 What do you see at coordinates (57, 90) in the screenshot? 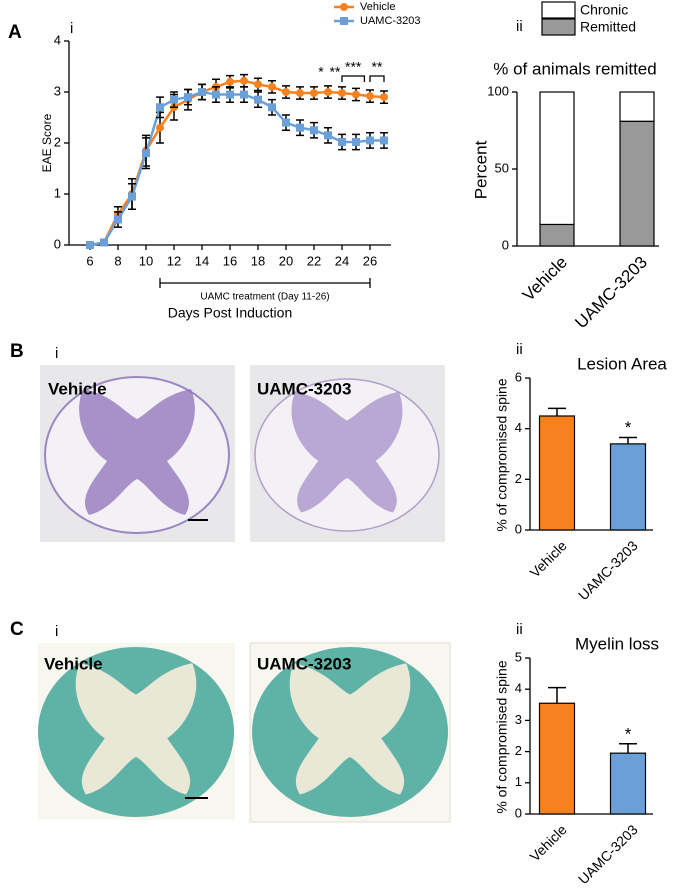
I see `y-tick-label: 3` at bounding box center [57, 90].